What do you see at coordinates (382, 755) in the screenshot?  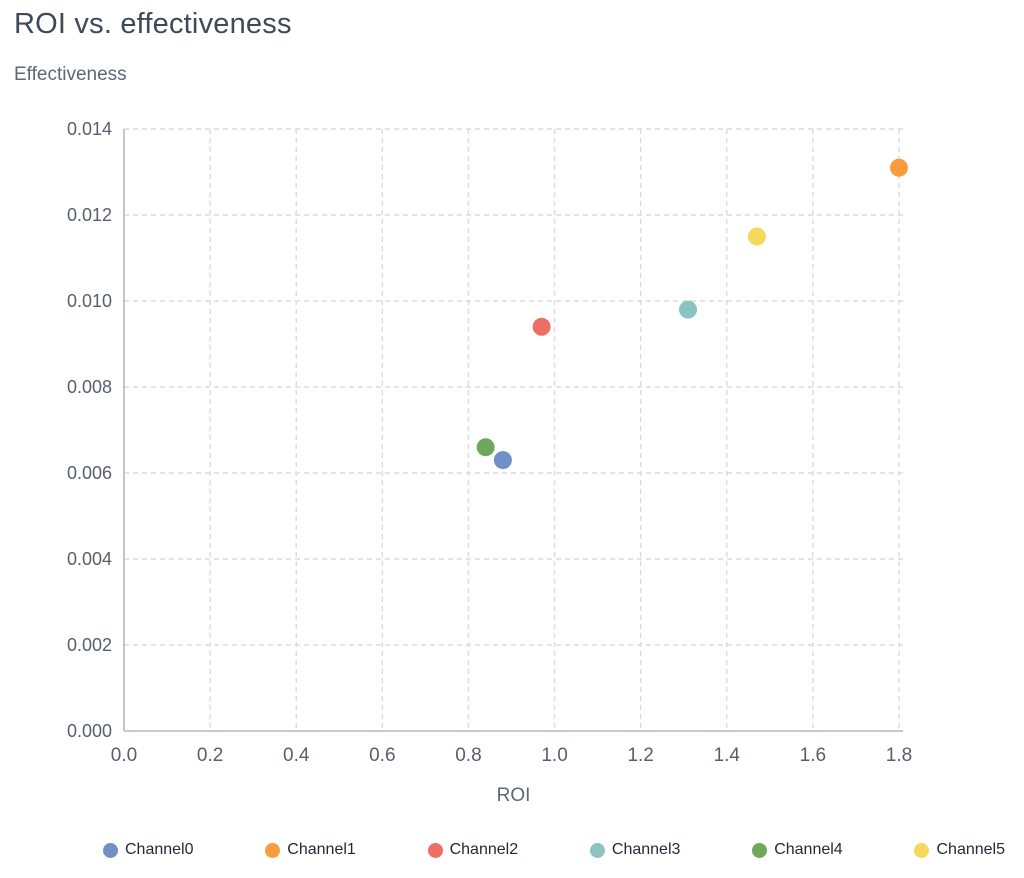 I see `x-tick-label: 0.6` at bounding box center [382, 755].